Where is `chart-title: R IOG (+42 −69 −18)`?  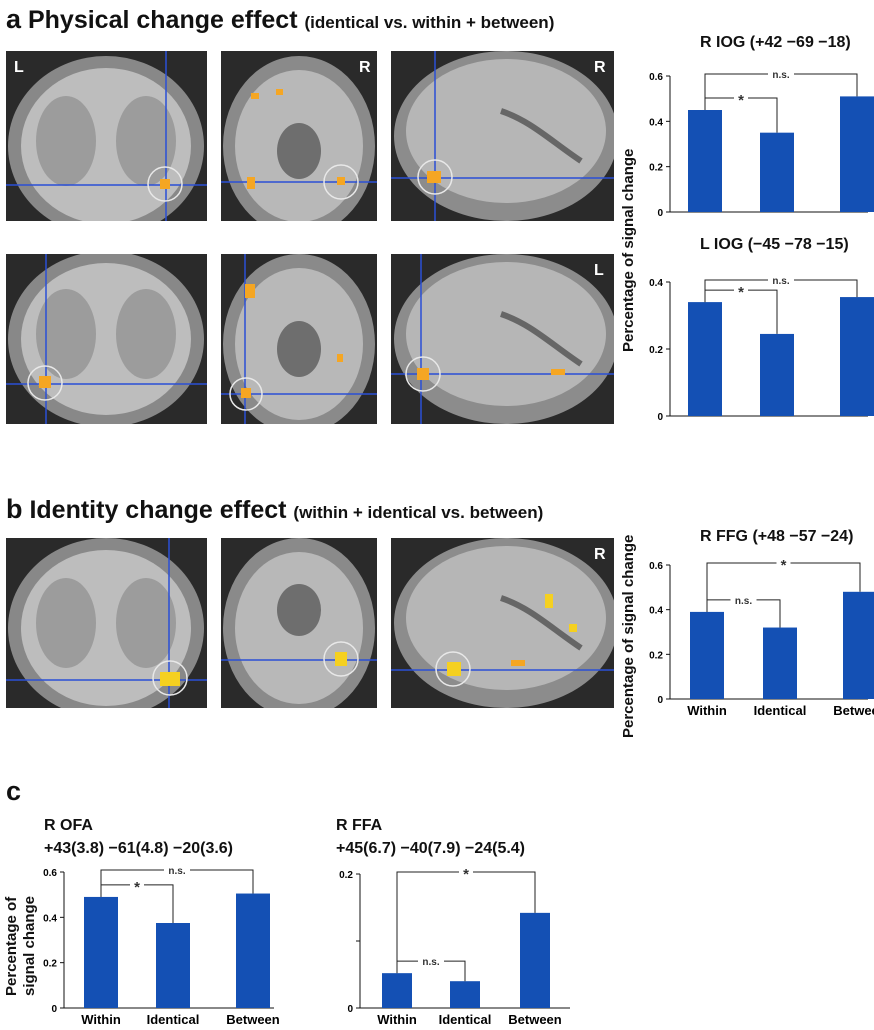
chart-title: R IOG (+42 −69 −18) is located at coordinates (775, 42).